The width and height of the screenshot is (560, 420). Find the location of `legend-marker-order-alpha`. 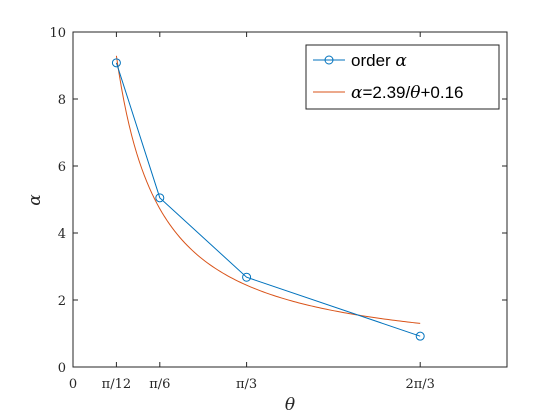

legend-marker-order-alpha is located at coordinates (329, 60).